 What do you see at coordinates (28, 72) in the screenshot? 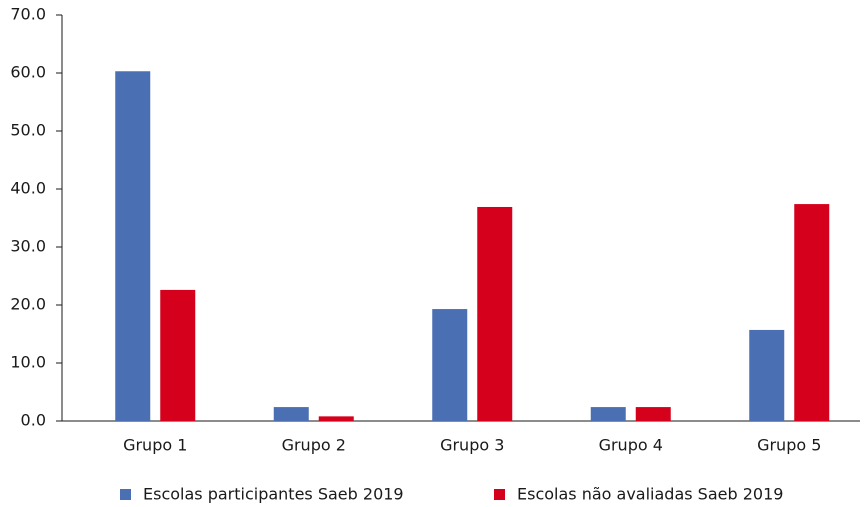
I see `y-tick-label: 60.0` at bounding box center [28, 72].